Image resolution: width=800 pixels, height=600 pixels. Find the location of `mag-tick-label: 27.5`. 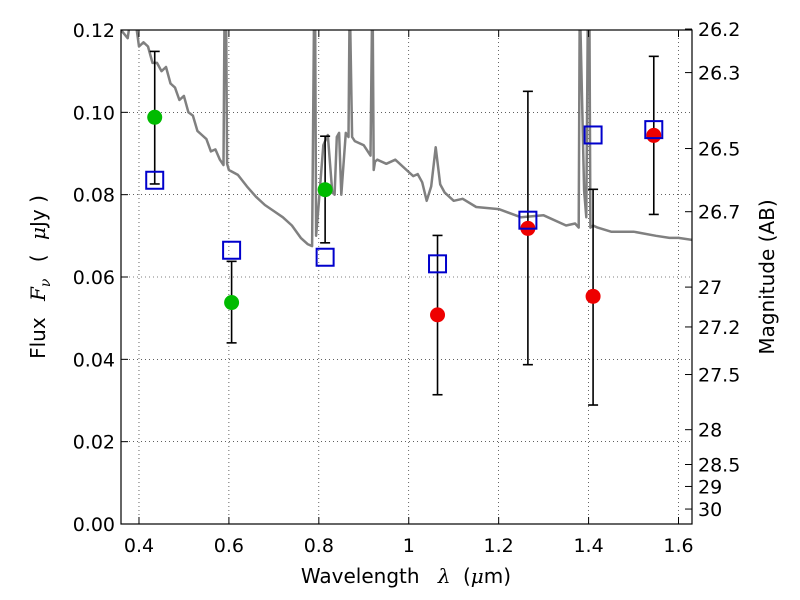

mag-tick-label: 27.5 is located at coordinates (719, 376).